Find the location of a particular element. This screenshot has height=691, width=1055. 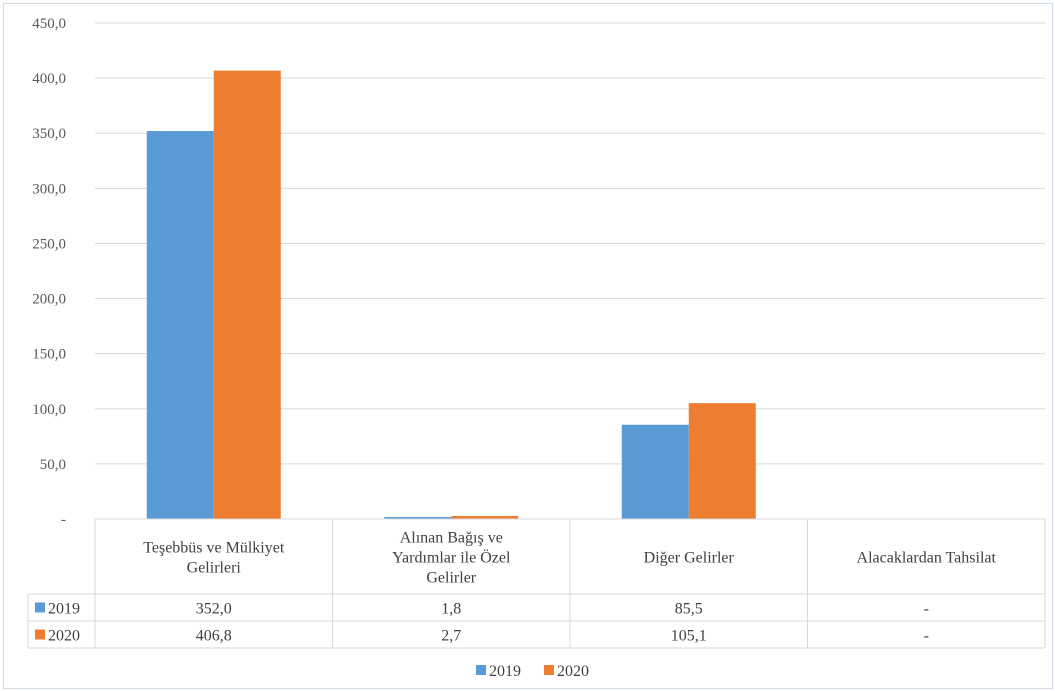

category-label: Diğer Gelirler is located at coordinates (689, 558).